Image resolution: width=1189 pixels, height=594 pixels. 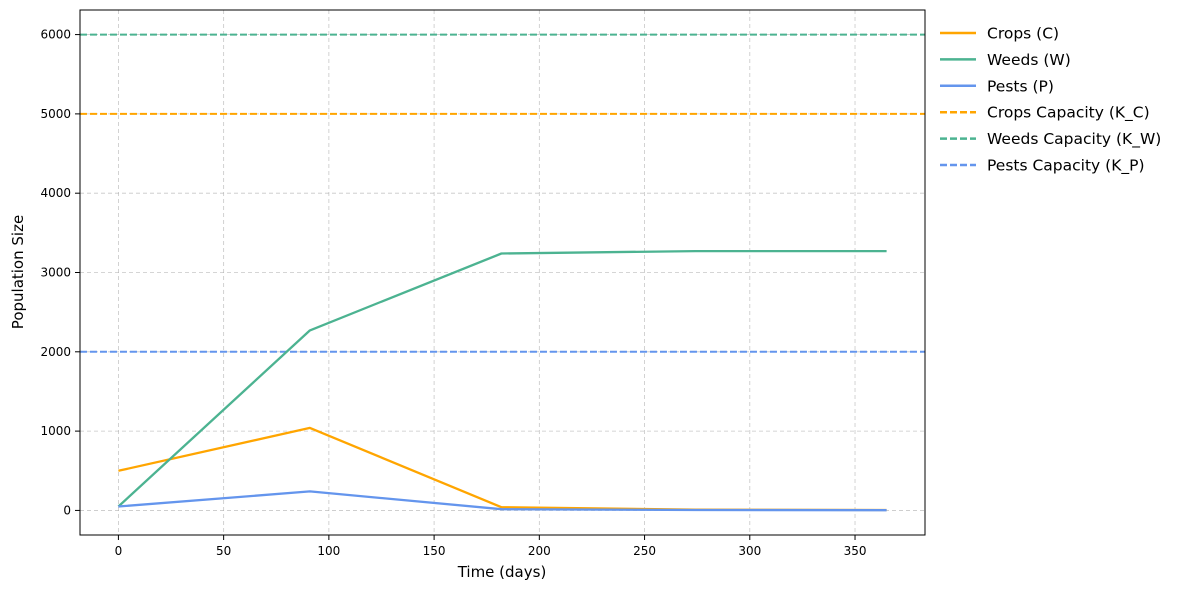 What do you see at coordinates (502, 501) in the screenshot?
I see `series-line` at bounding box center [502, 501].